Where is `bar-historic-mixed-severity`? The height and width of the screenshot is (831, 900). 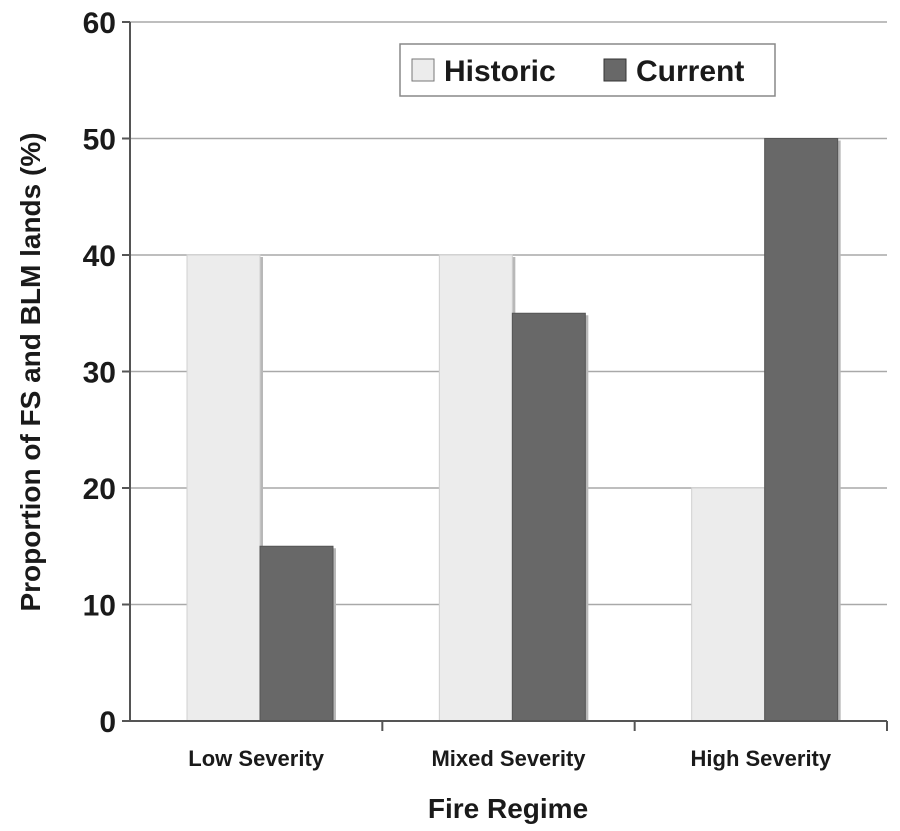 bar-historic-mixed-severity is located at coordinates (475, 488).